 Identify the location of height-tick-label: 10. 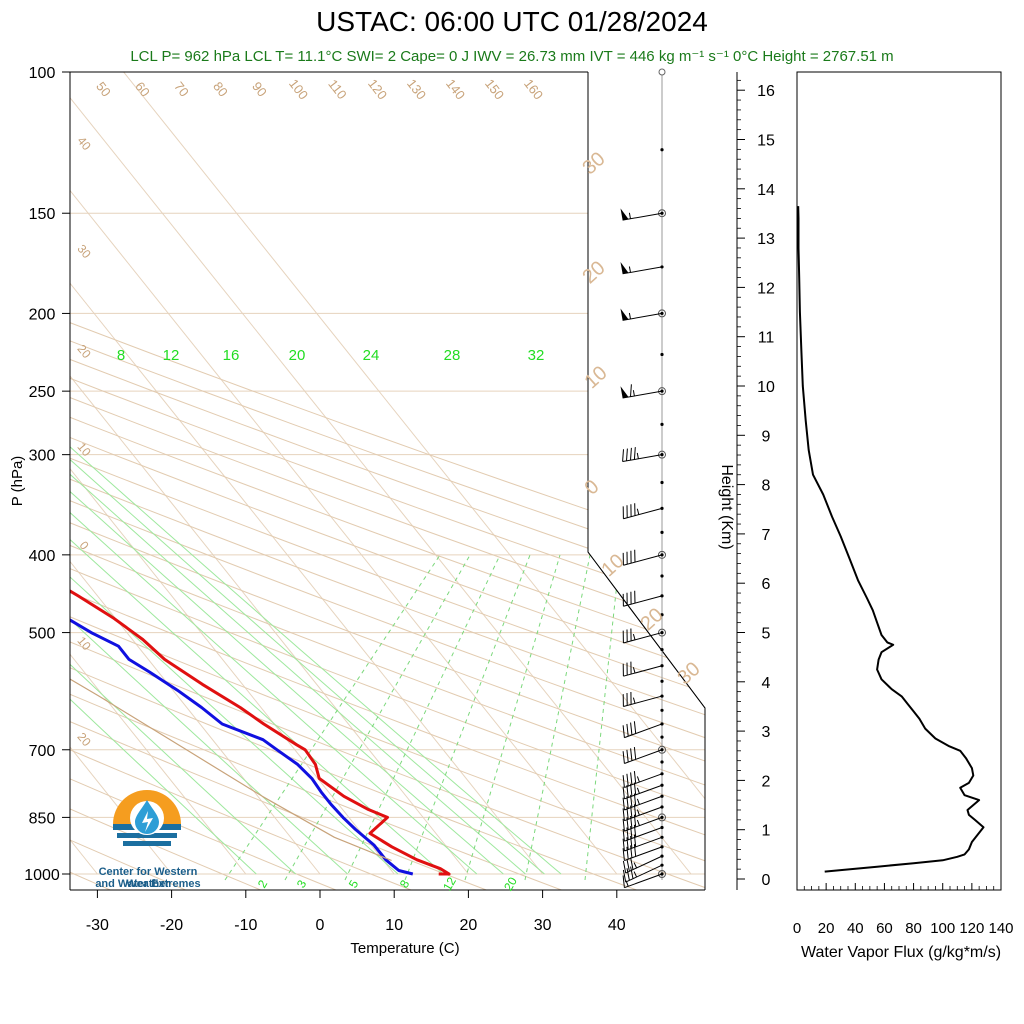
(766, 387).